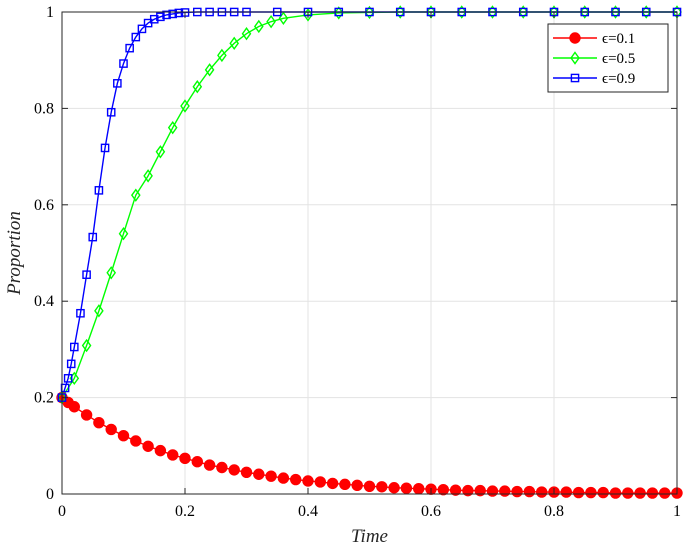  Describe the element at coordinates (618, 39) in the screenshot. I see `legend-label-1: ϵ=0.1` at that location.